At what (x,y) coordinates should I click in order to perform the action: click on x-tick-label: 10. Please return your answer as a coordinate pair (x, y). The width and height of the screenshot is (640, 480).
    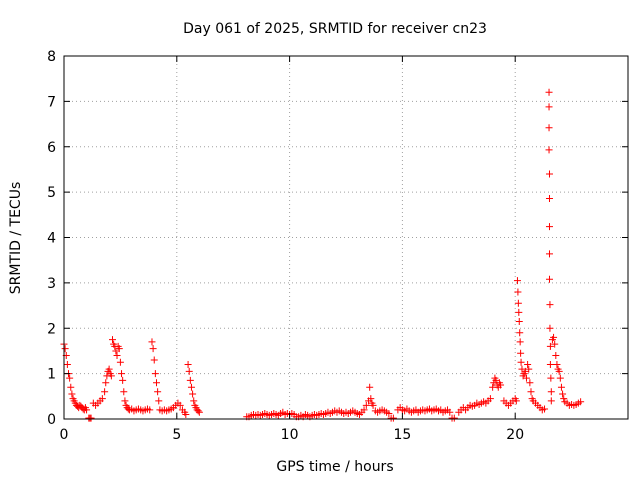
    Looking at the image, I should click on (290, 435).